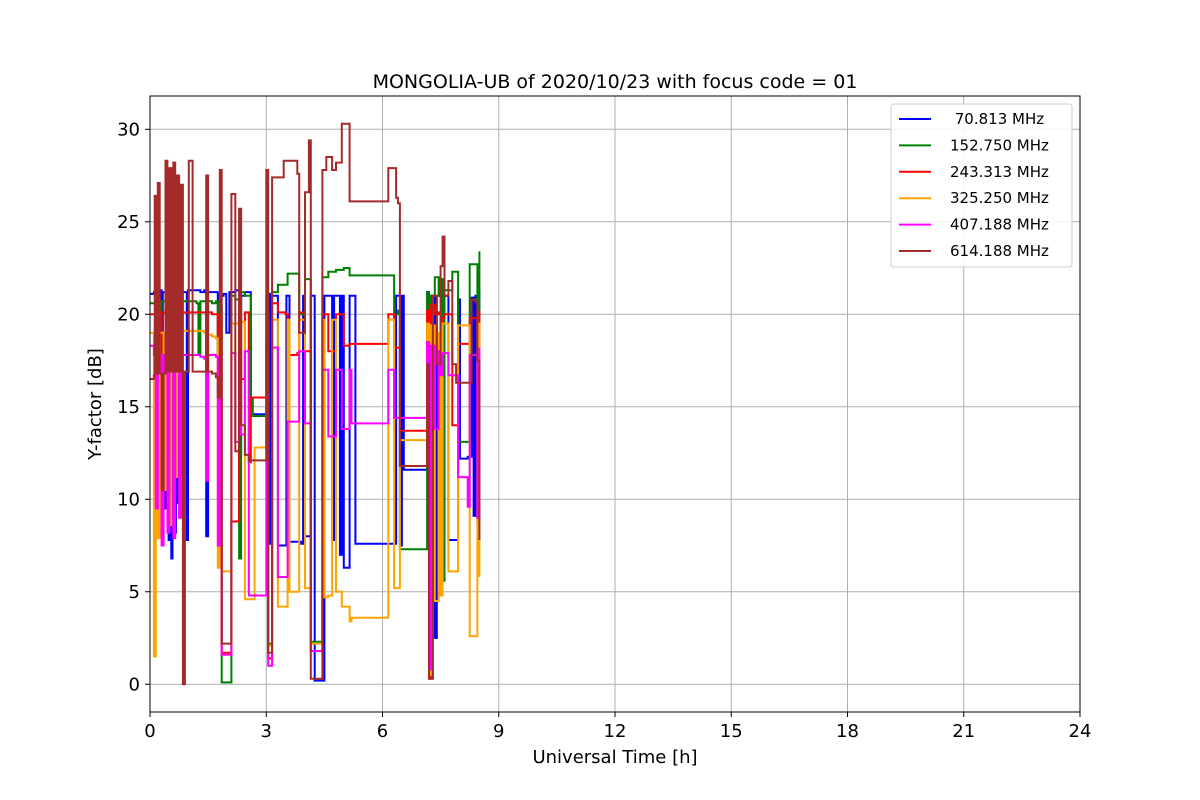 The image size is (1200, 800). What do you see at coordinates (128, 314) in the screenshot?
I see `y-tick-label: 20` at bounding box center [128, 314].